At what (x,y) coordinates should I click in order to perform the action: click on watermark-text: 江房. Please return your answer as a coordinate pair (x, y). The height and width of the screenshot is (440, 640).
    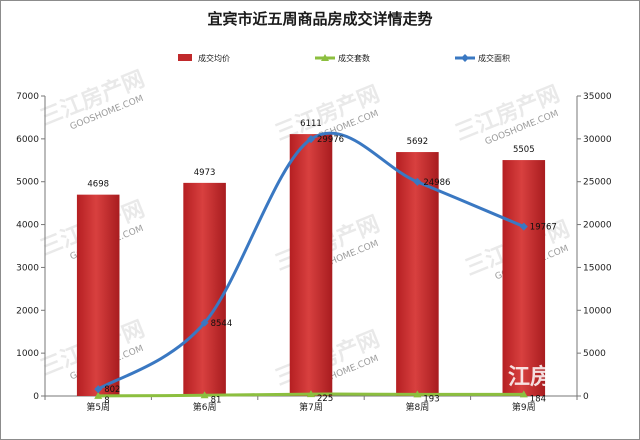
    Looking at the image, I should click on (530, 377).